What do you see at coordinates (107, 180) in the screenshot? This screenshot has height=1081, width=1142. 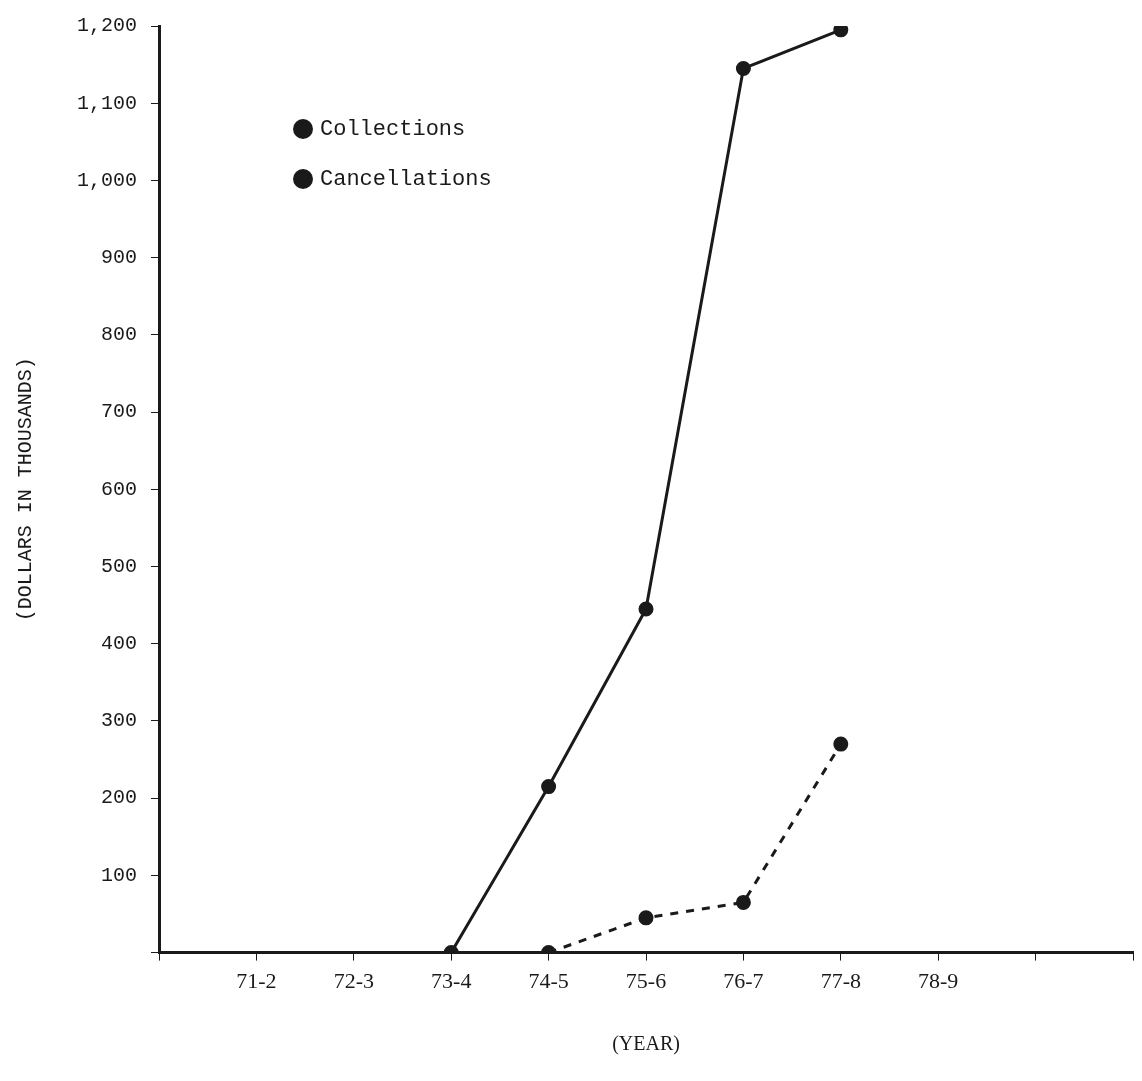 I see `y-tick-label: 1,000` at bounding box center [107, 180].